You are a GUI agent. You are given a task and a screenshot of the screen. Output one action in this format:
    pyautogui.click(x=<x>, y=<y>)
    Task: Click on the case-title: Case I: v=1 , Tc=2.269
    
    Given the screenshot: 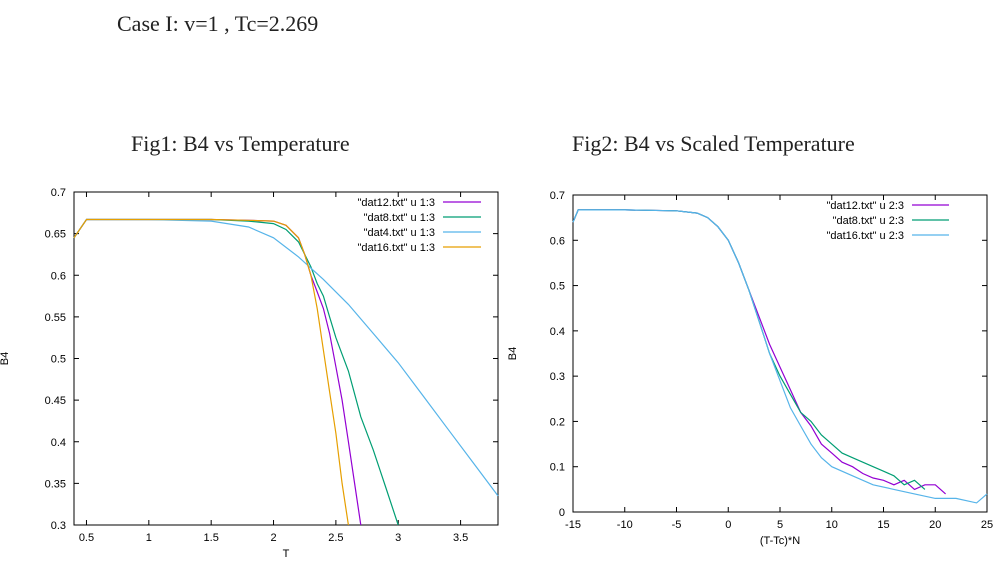 What is the action you would take?
    pyautogui.click(x=218, y=23)
    